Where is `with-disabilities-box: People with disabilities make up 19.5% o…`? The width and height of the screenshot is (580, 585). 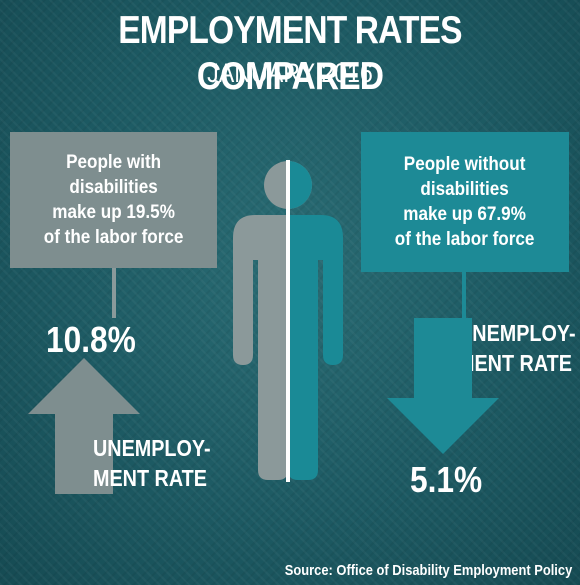 with-disabilities-box: People with disabilities make up 19.5% o… is located at coordinates (113, 200).